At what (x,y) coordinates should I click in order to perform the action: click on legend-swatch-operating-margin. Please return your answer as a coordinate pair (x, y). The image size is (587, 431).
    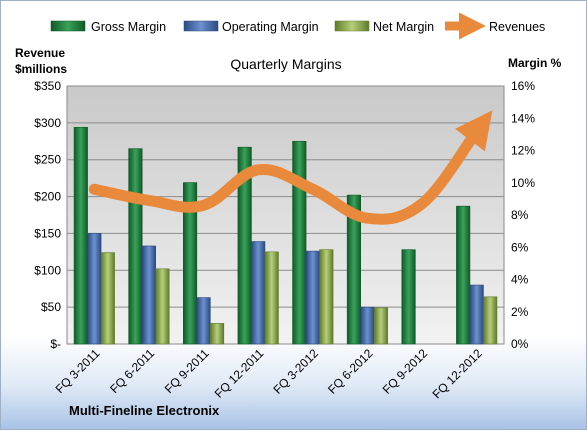
    Looking at the image, I should click on (201, 26).